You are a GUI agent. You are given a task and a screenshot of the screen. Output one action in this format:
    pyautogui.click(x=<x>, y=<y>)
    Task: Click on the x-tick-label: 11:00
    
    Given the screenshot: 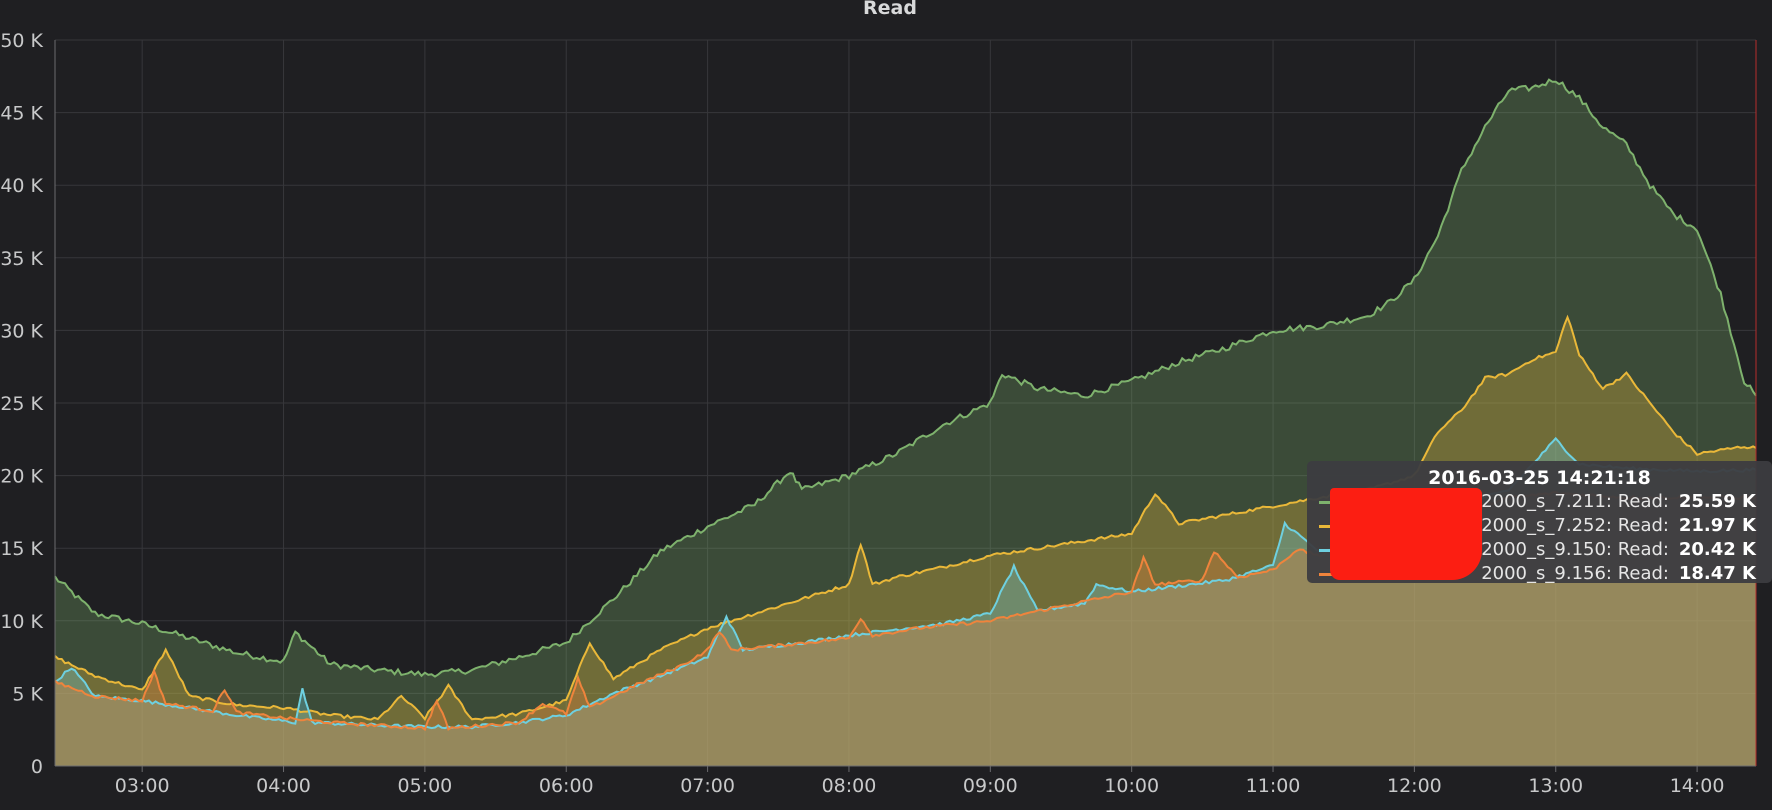 What is the action you would take?
    pyautogui.click(x=1273, y=786)
    